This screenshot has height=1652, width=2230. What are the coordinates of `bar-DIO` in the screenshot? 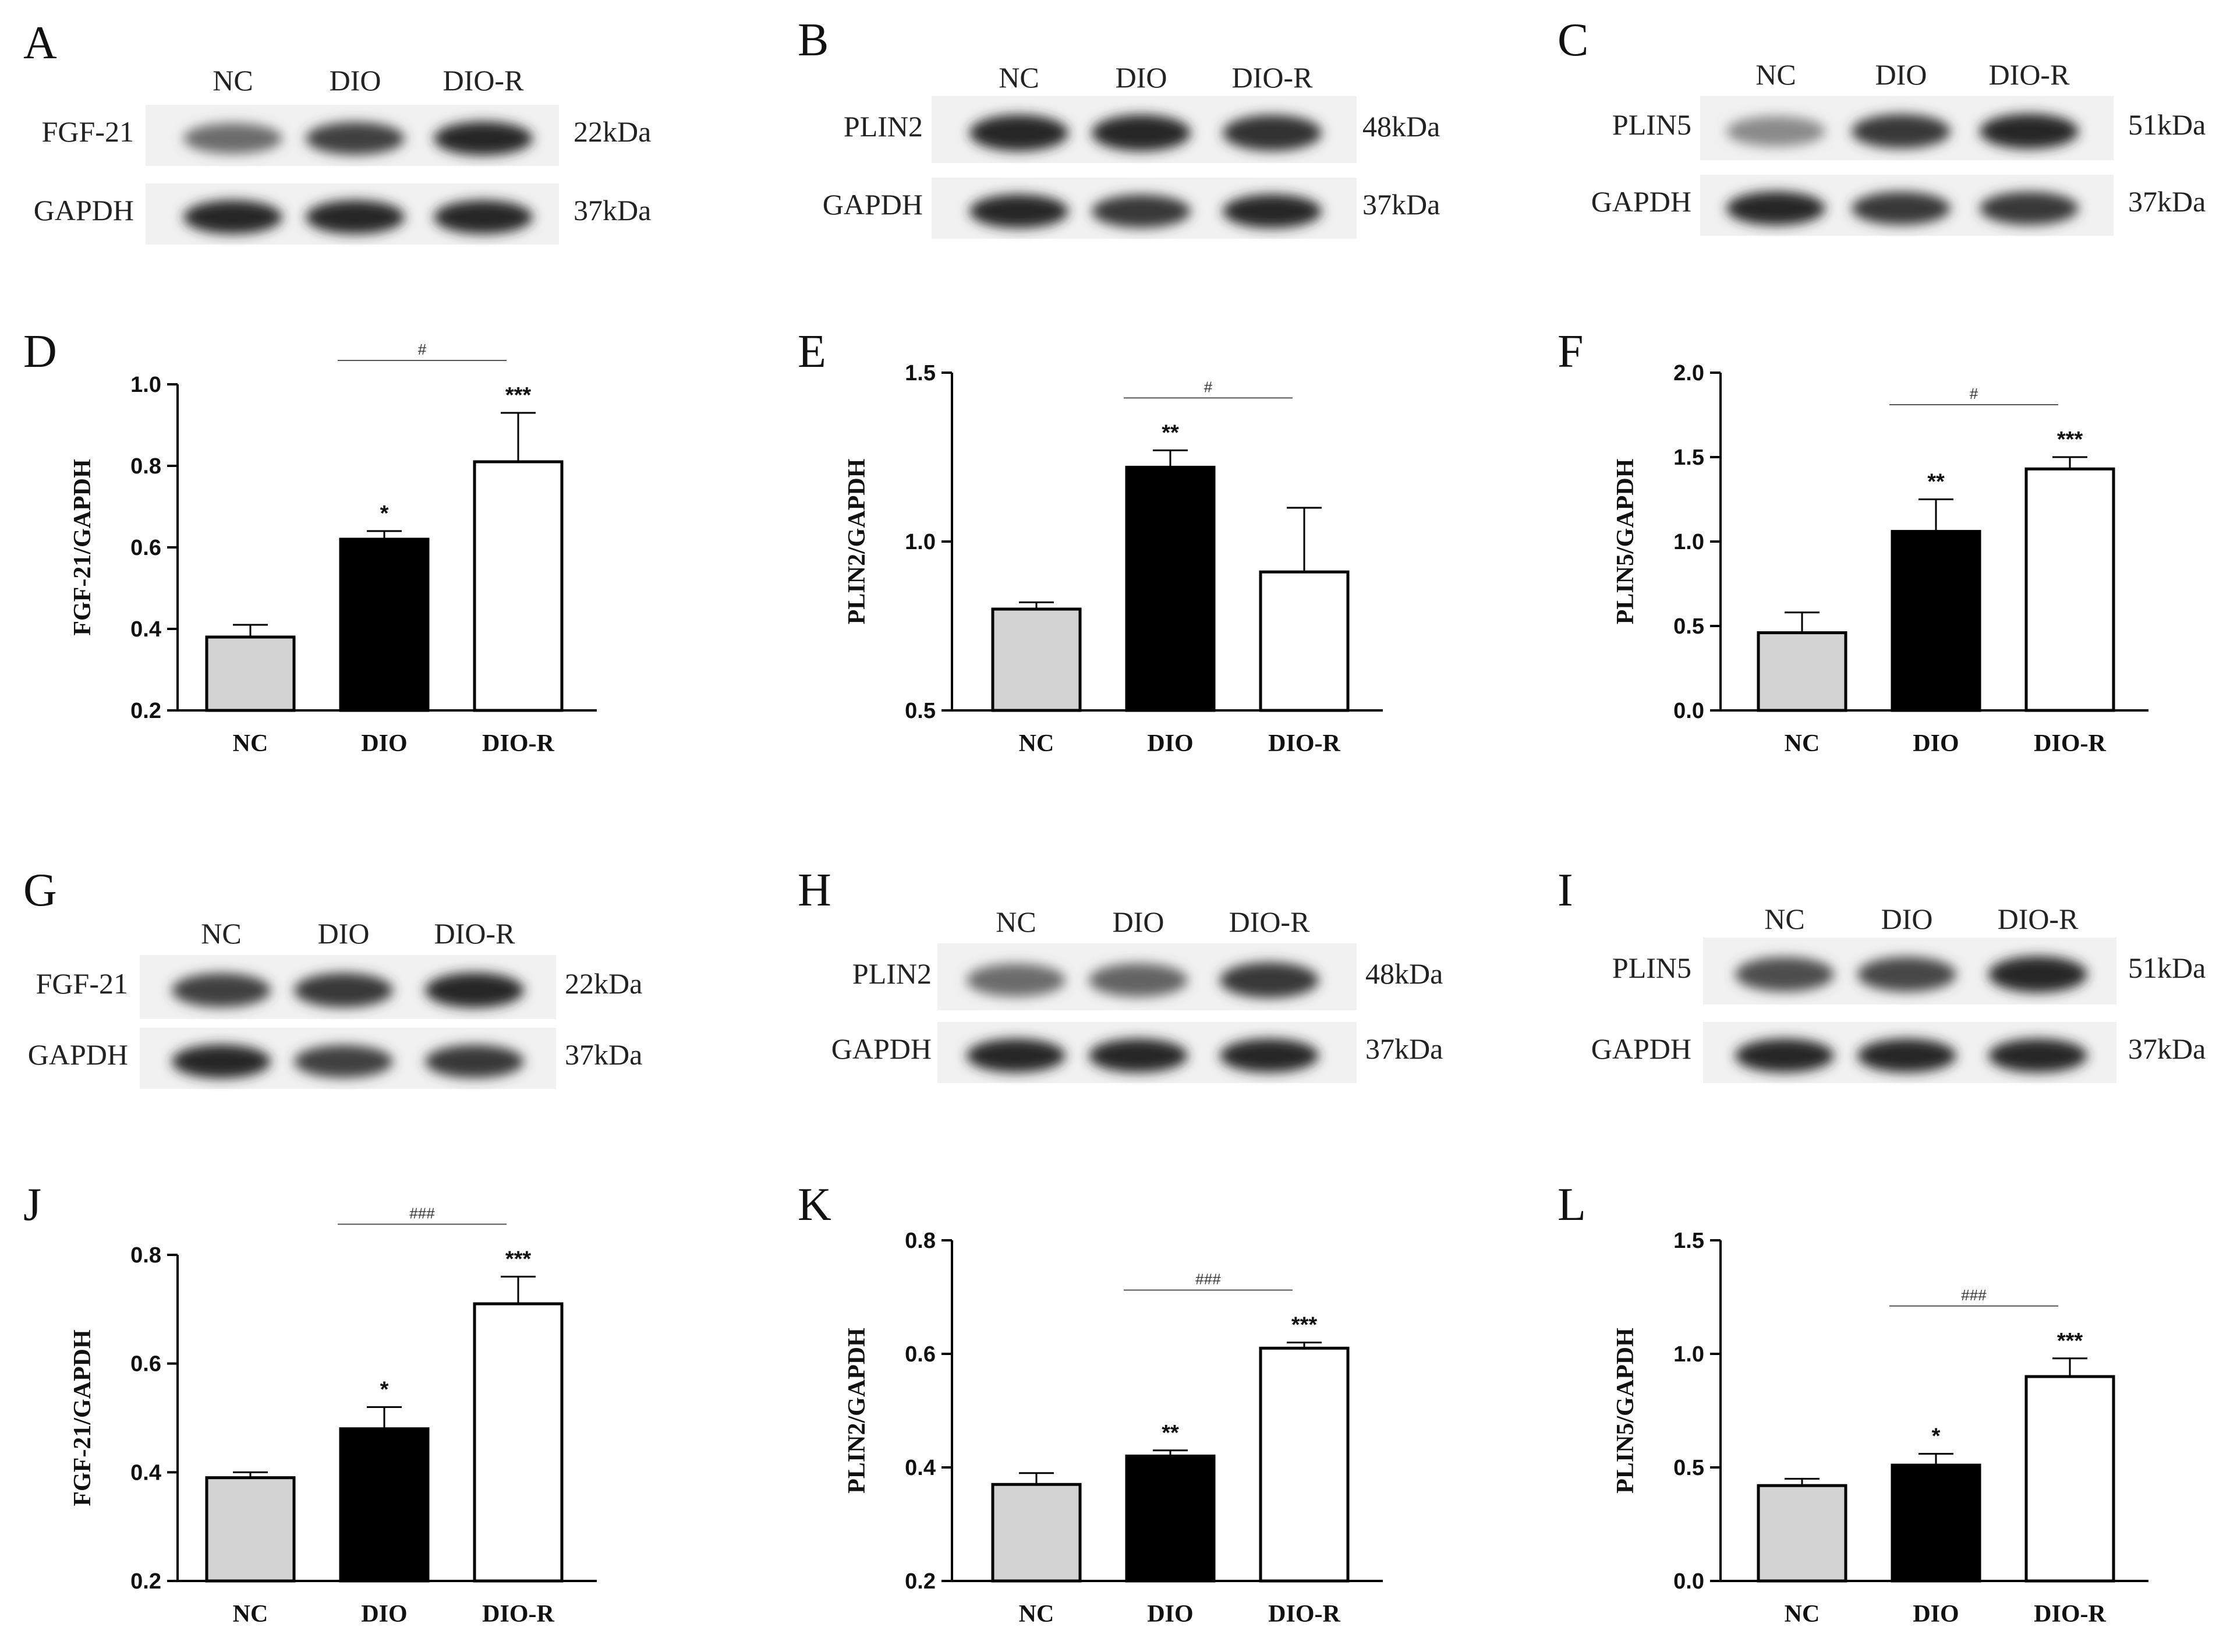 It's located at (1936, 621).